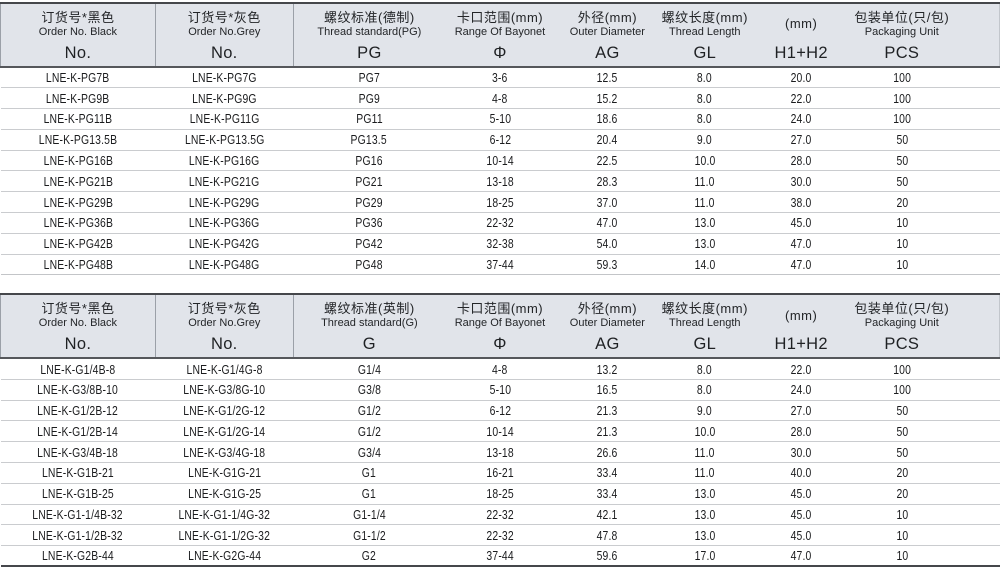  I want to click on cell-text: 28.0, so click(801, 161).